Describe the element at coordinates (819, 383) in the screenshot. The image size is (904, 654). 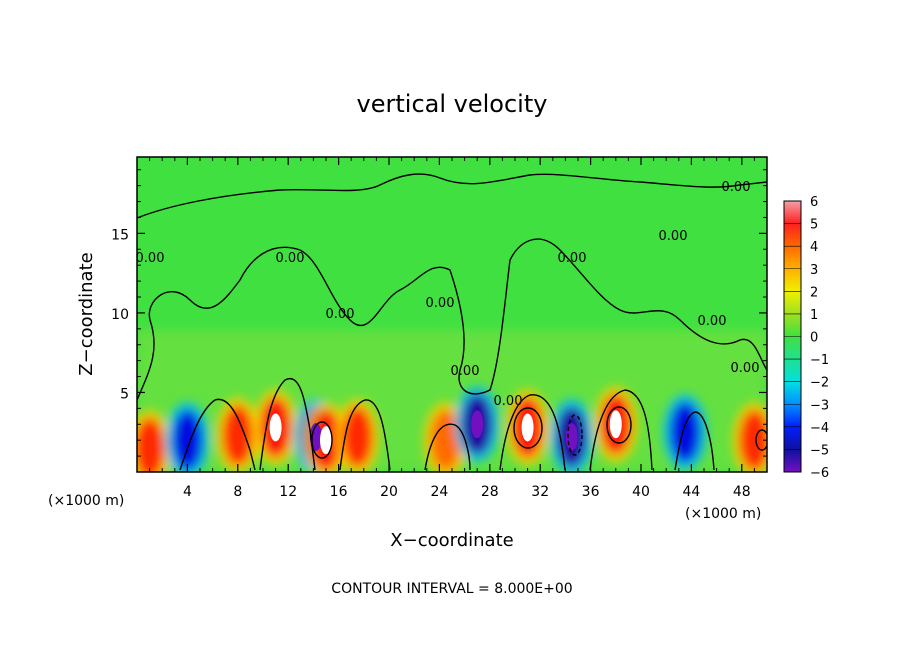
I see `colorbar-tick-label: −2` at that location.